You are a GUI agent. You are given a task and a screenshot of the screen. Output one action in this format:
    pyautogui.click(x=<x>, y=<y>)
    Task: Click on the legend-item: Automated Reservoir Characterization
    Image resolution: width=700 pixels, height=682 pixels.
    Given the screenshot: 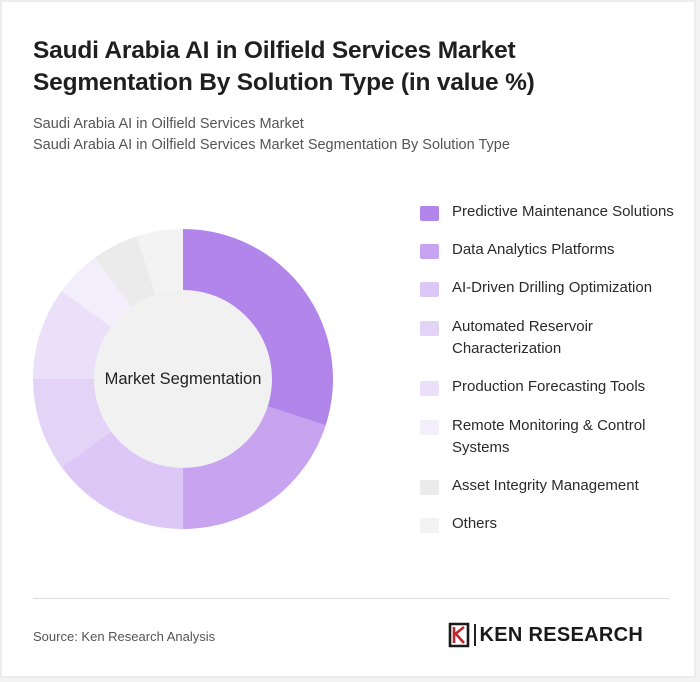 What is the action you would take?
    pyautogui.click(x=550, y=338)
    